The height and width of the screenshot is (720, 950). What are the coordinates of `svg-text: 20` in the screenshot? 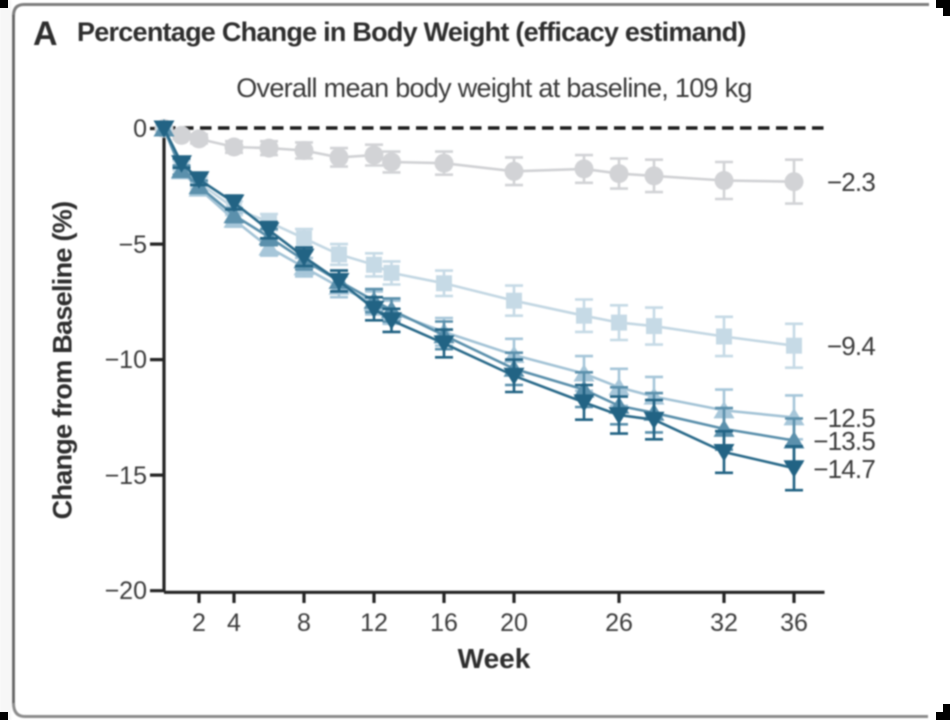 It's located at (514, 623).